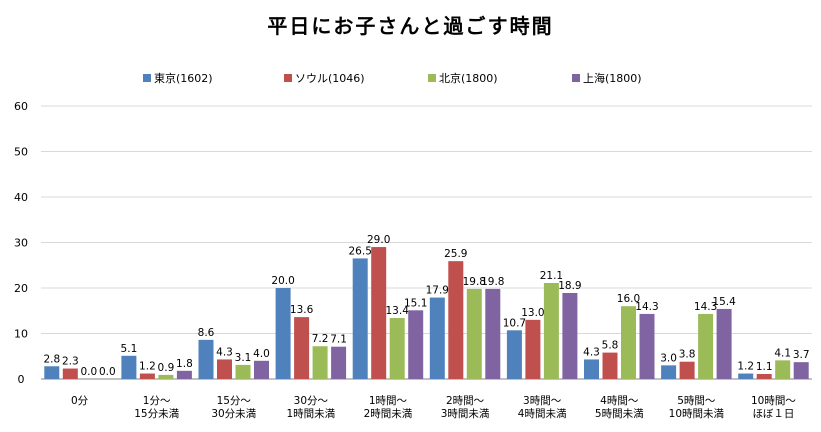 This screenshot has height=432, width=821. Describe the element at coordinates (801, 355) in the screenshot. I see `data-label: 3.7` at that location.